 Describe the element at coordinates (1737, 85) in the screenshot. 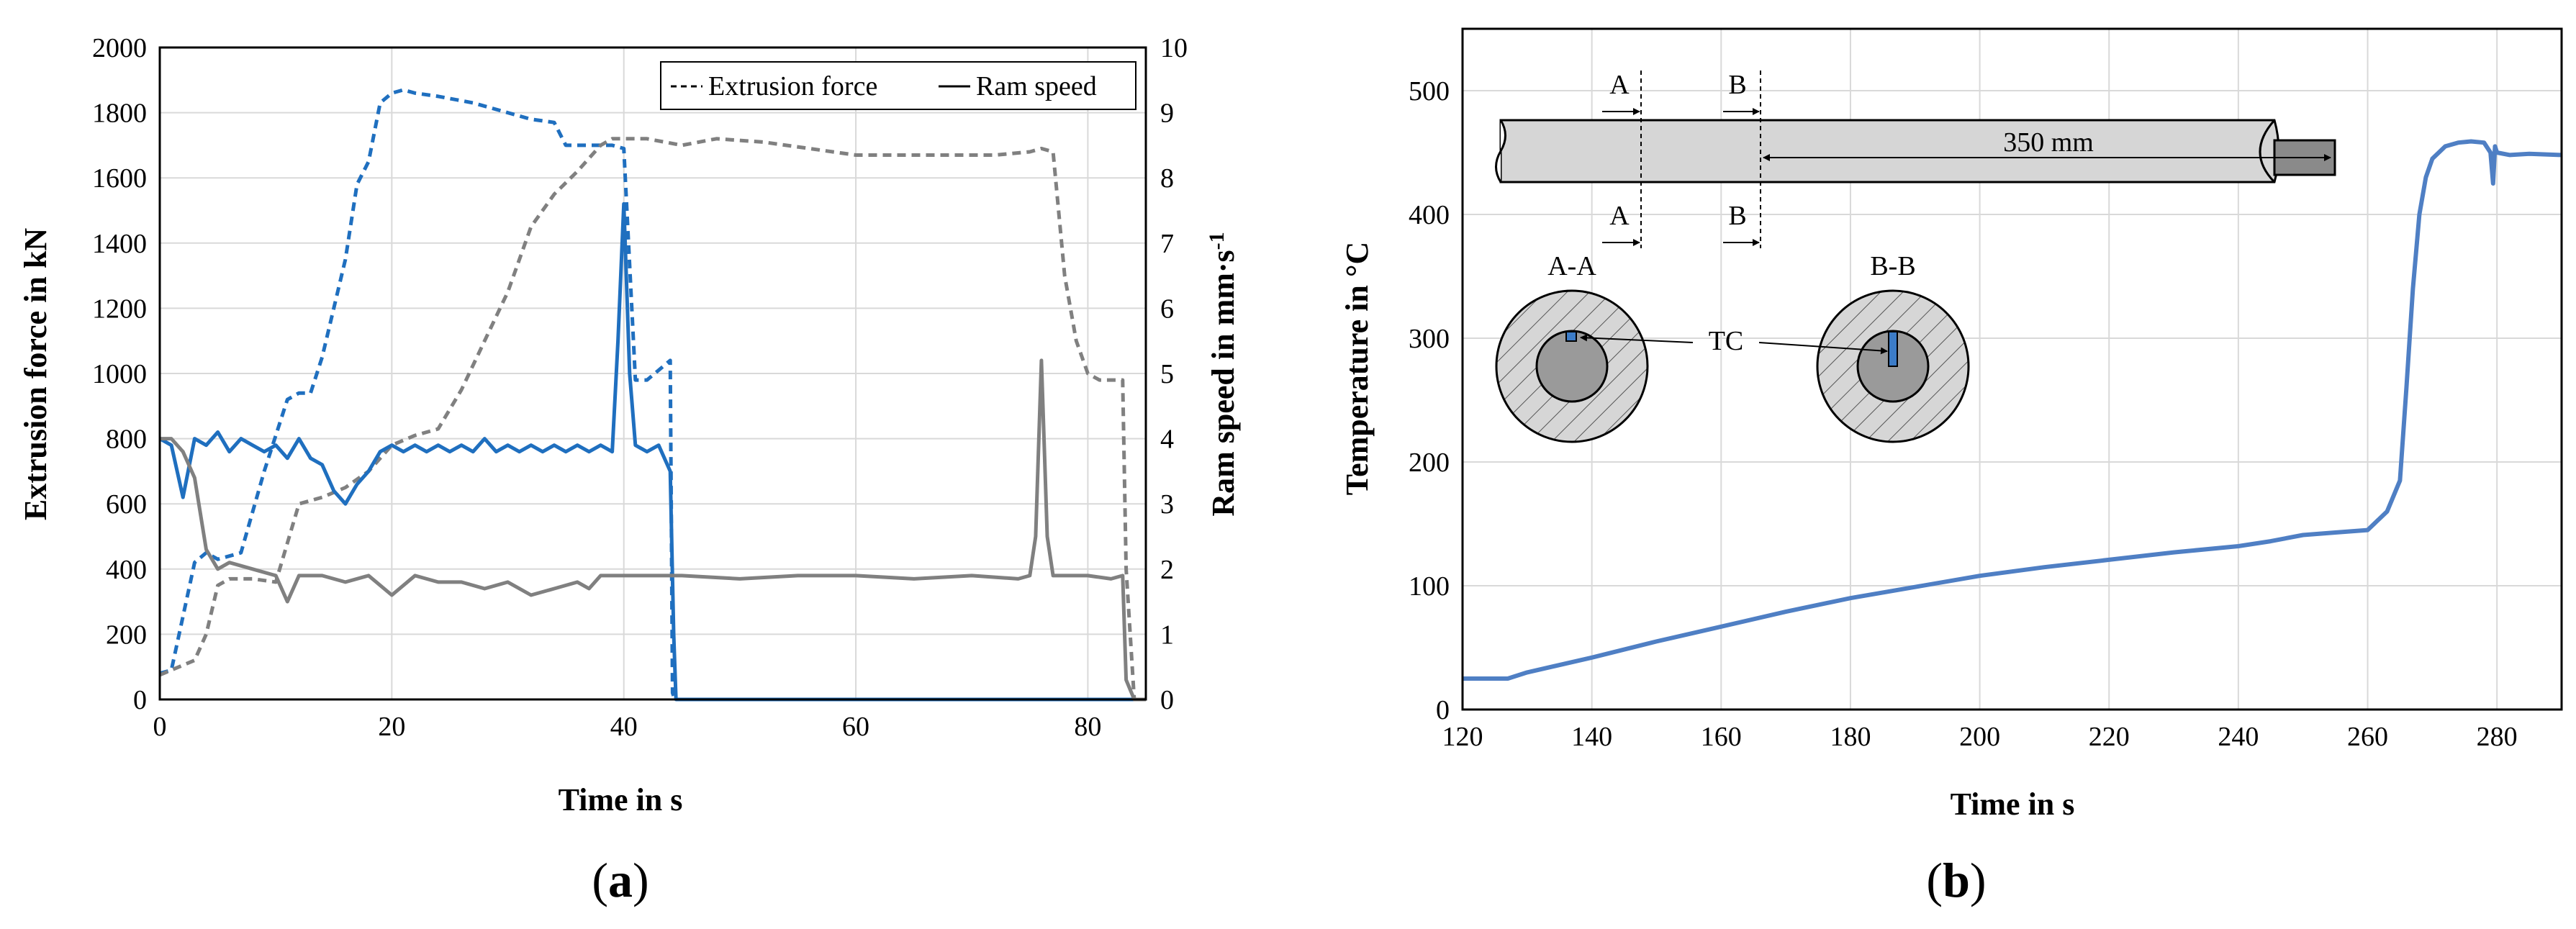

I see `section-b-top-label: B` at that location.